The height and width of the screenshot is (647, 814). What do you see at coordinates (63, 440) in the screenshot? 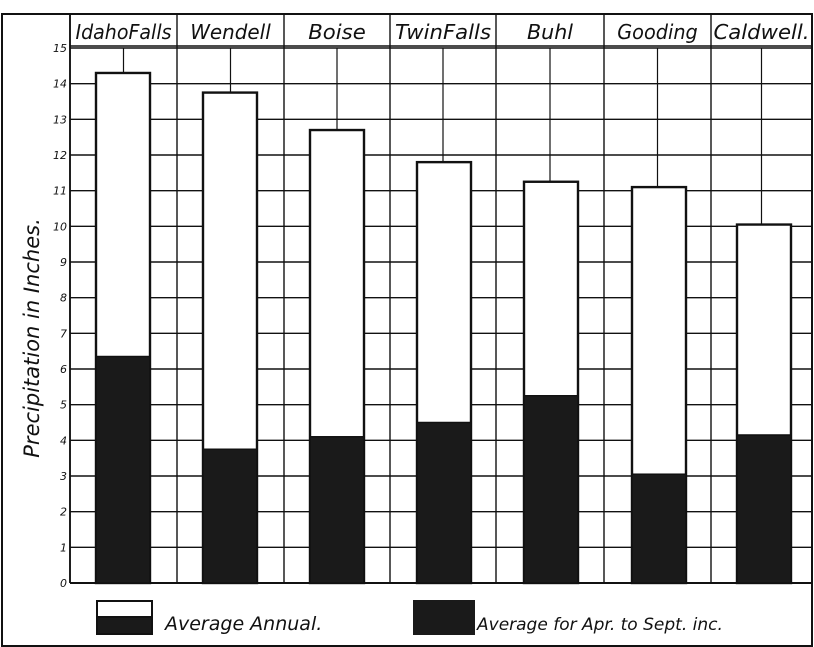
I see `y-tick-label: 4` at bounding box center [63, 440].